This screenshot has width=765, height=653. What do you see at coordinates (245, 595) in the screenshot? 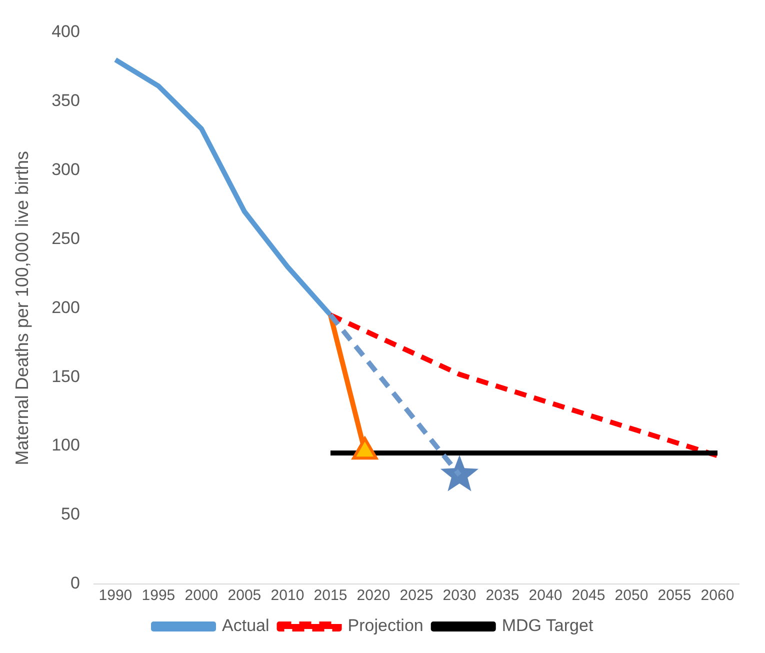
I see `x-tick-label: 2005` at bounding box center [245, 595].